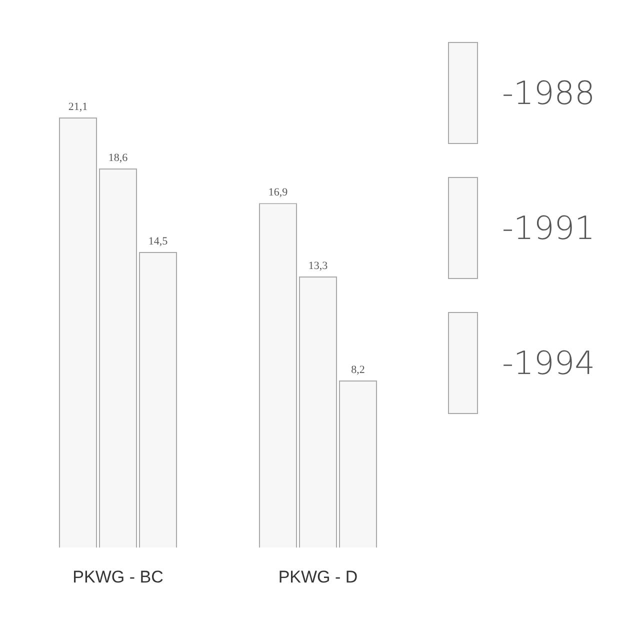  I want to click on data-label: 13,3, so click(318, 266).